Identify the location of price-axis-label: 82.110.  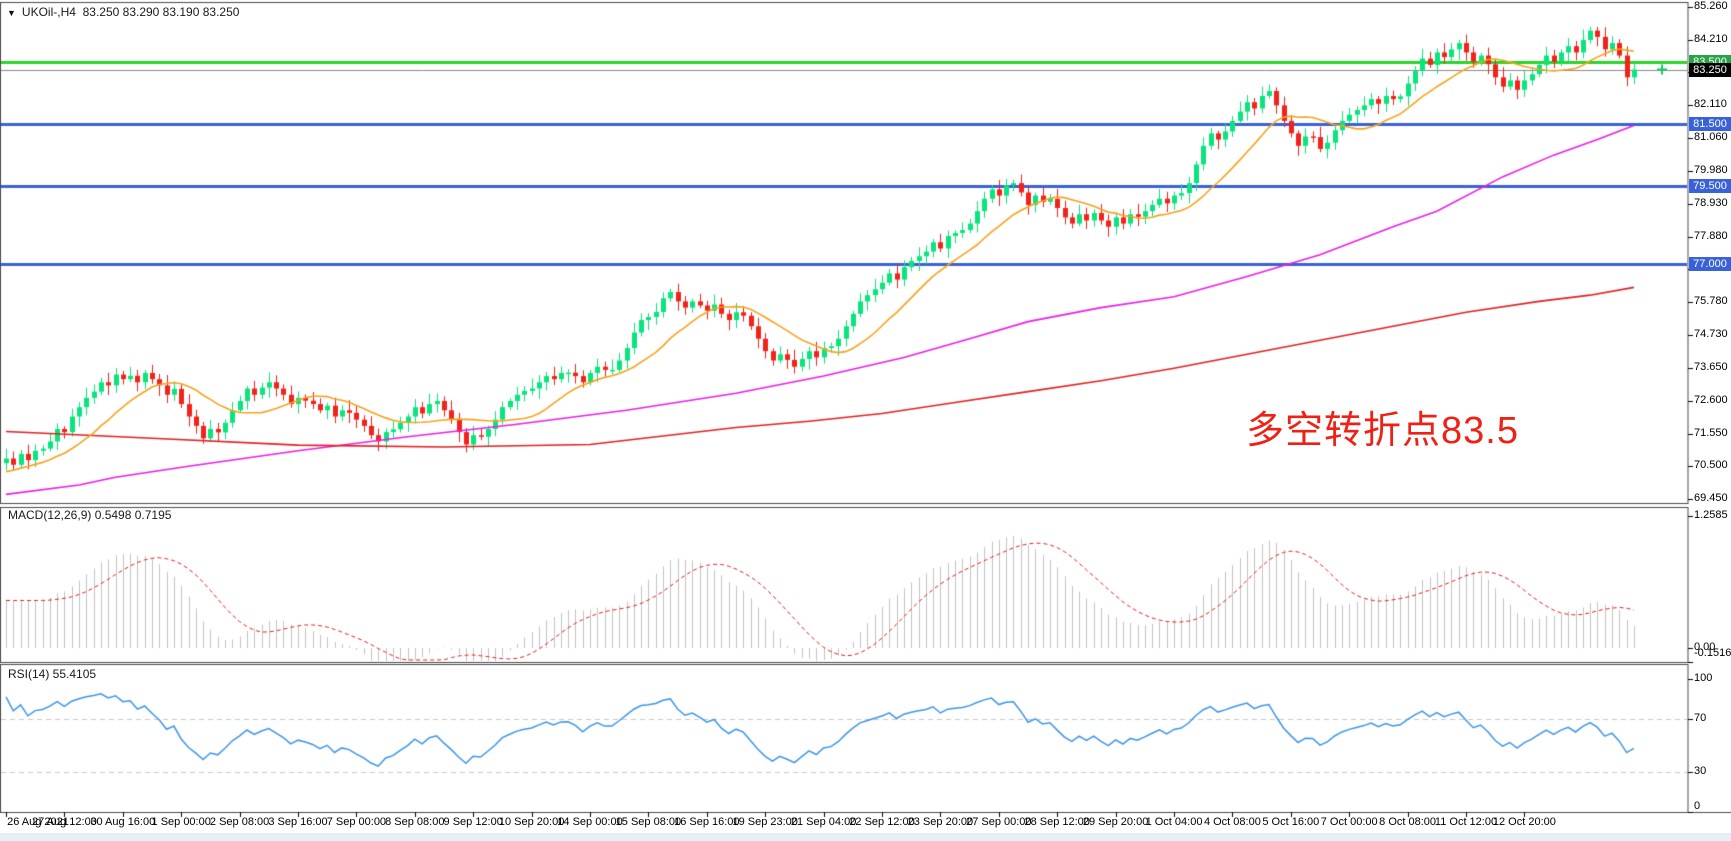
(1710, 104).